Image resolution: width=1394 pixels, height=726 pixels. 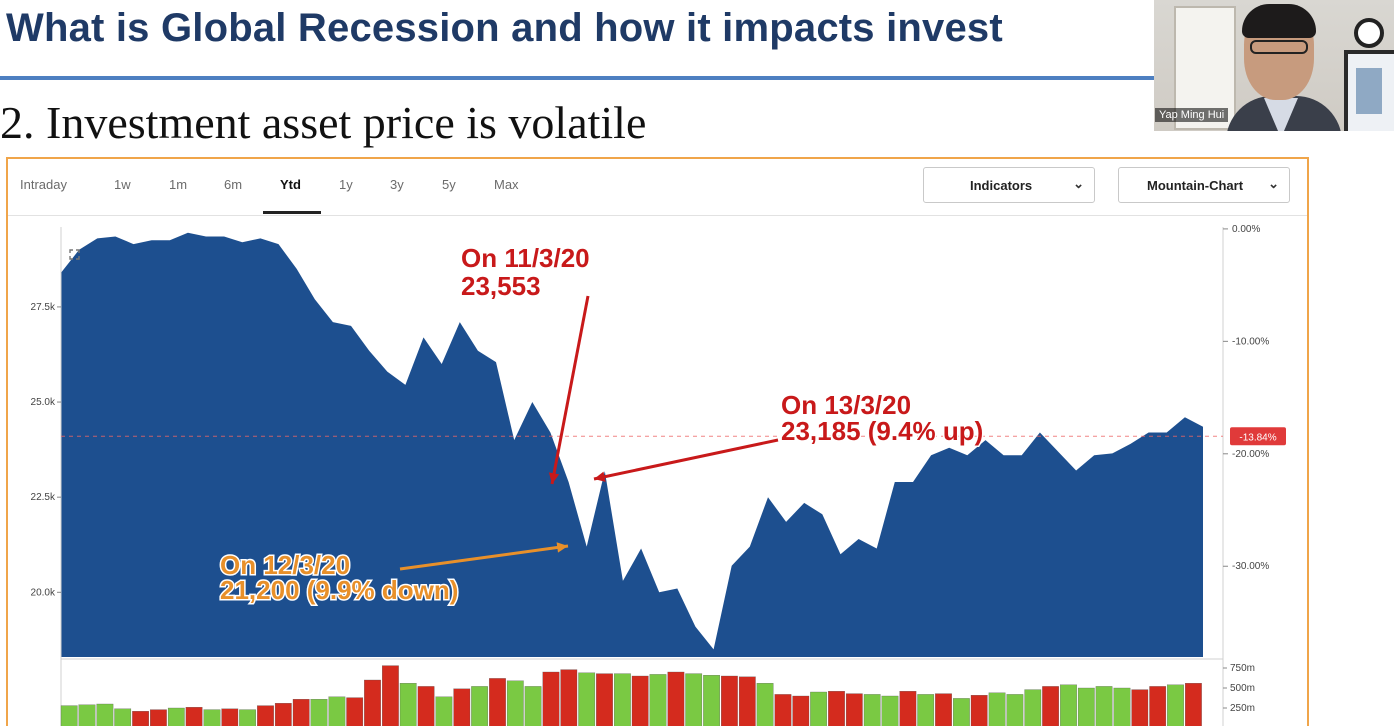 I want to click on tab-3y: 3y, so click(x=397, y=184).